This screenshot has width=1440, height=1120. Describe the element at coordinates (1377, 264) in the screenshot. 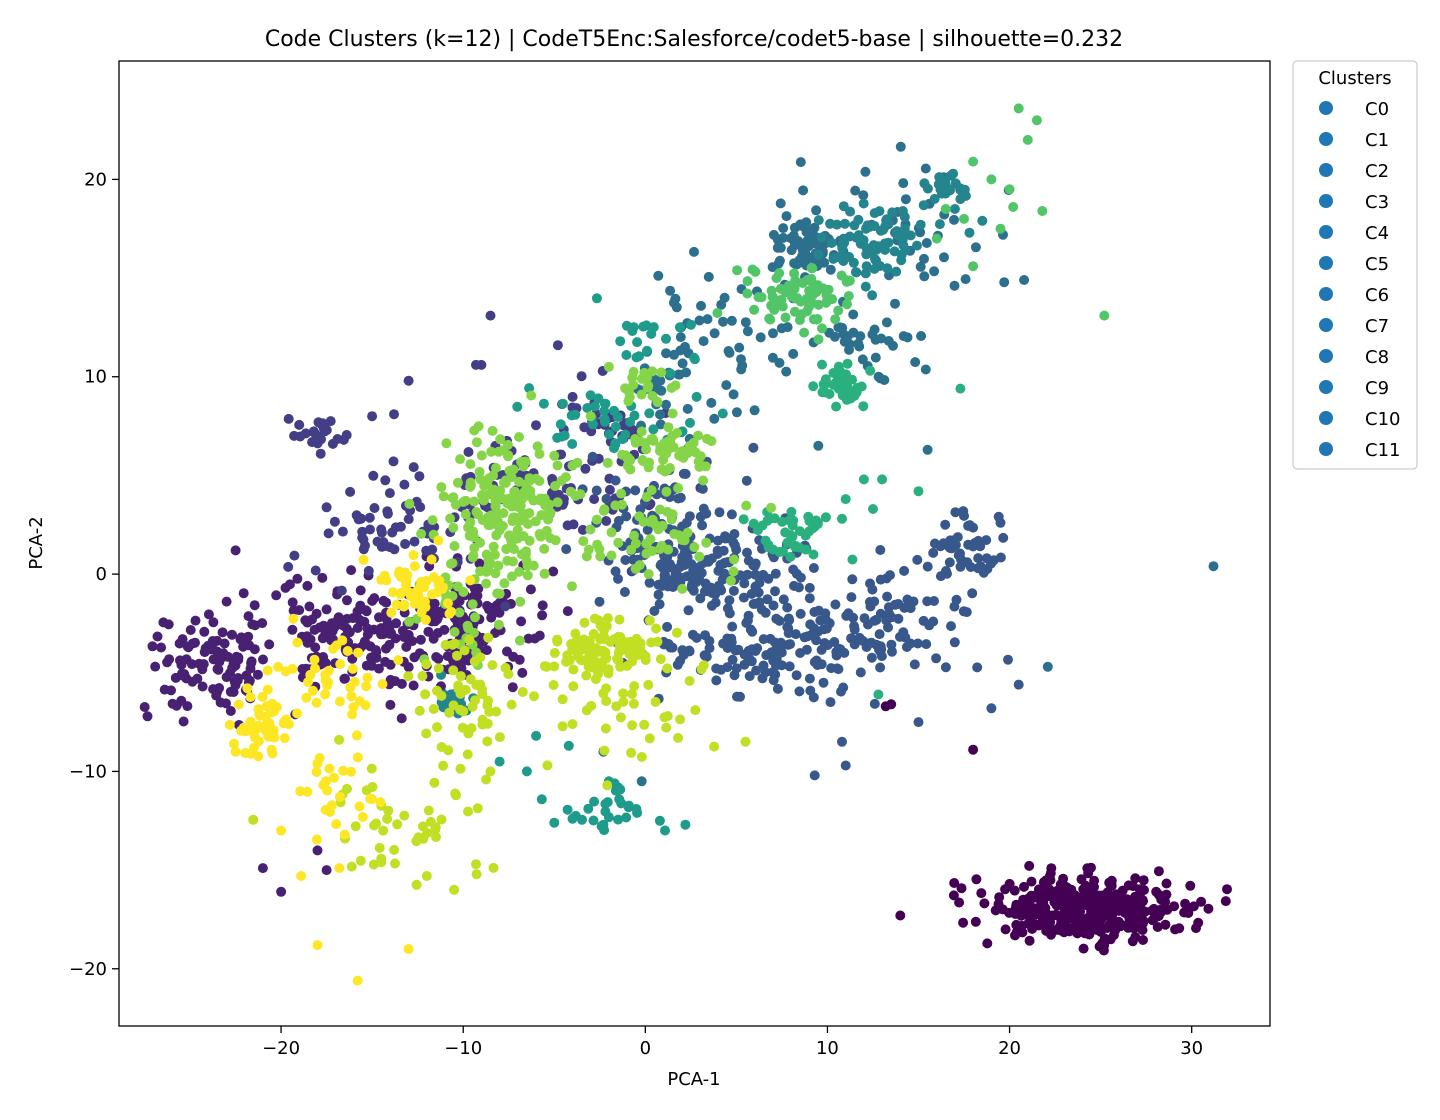

I see `legend-label: C5` at that location.